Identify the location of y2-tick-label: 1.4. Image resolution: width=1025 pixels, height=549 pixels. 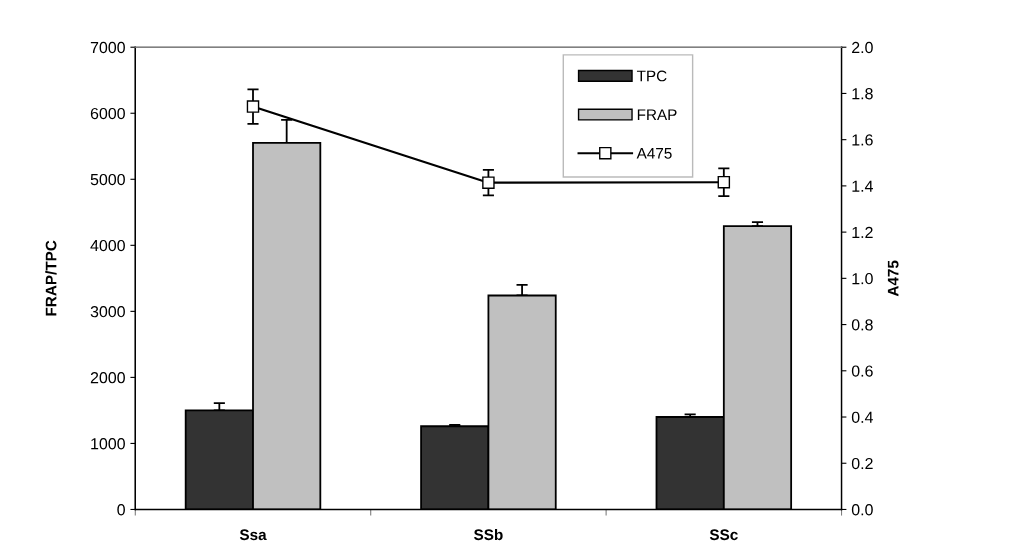
(862, 186).